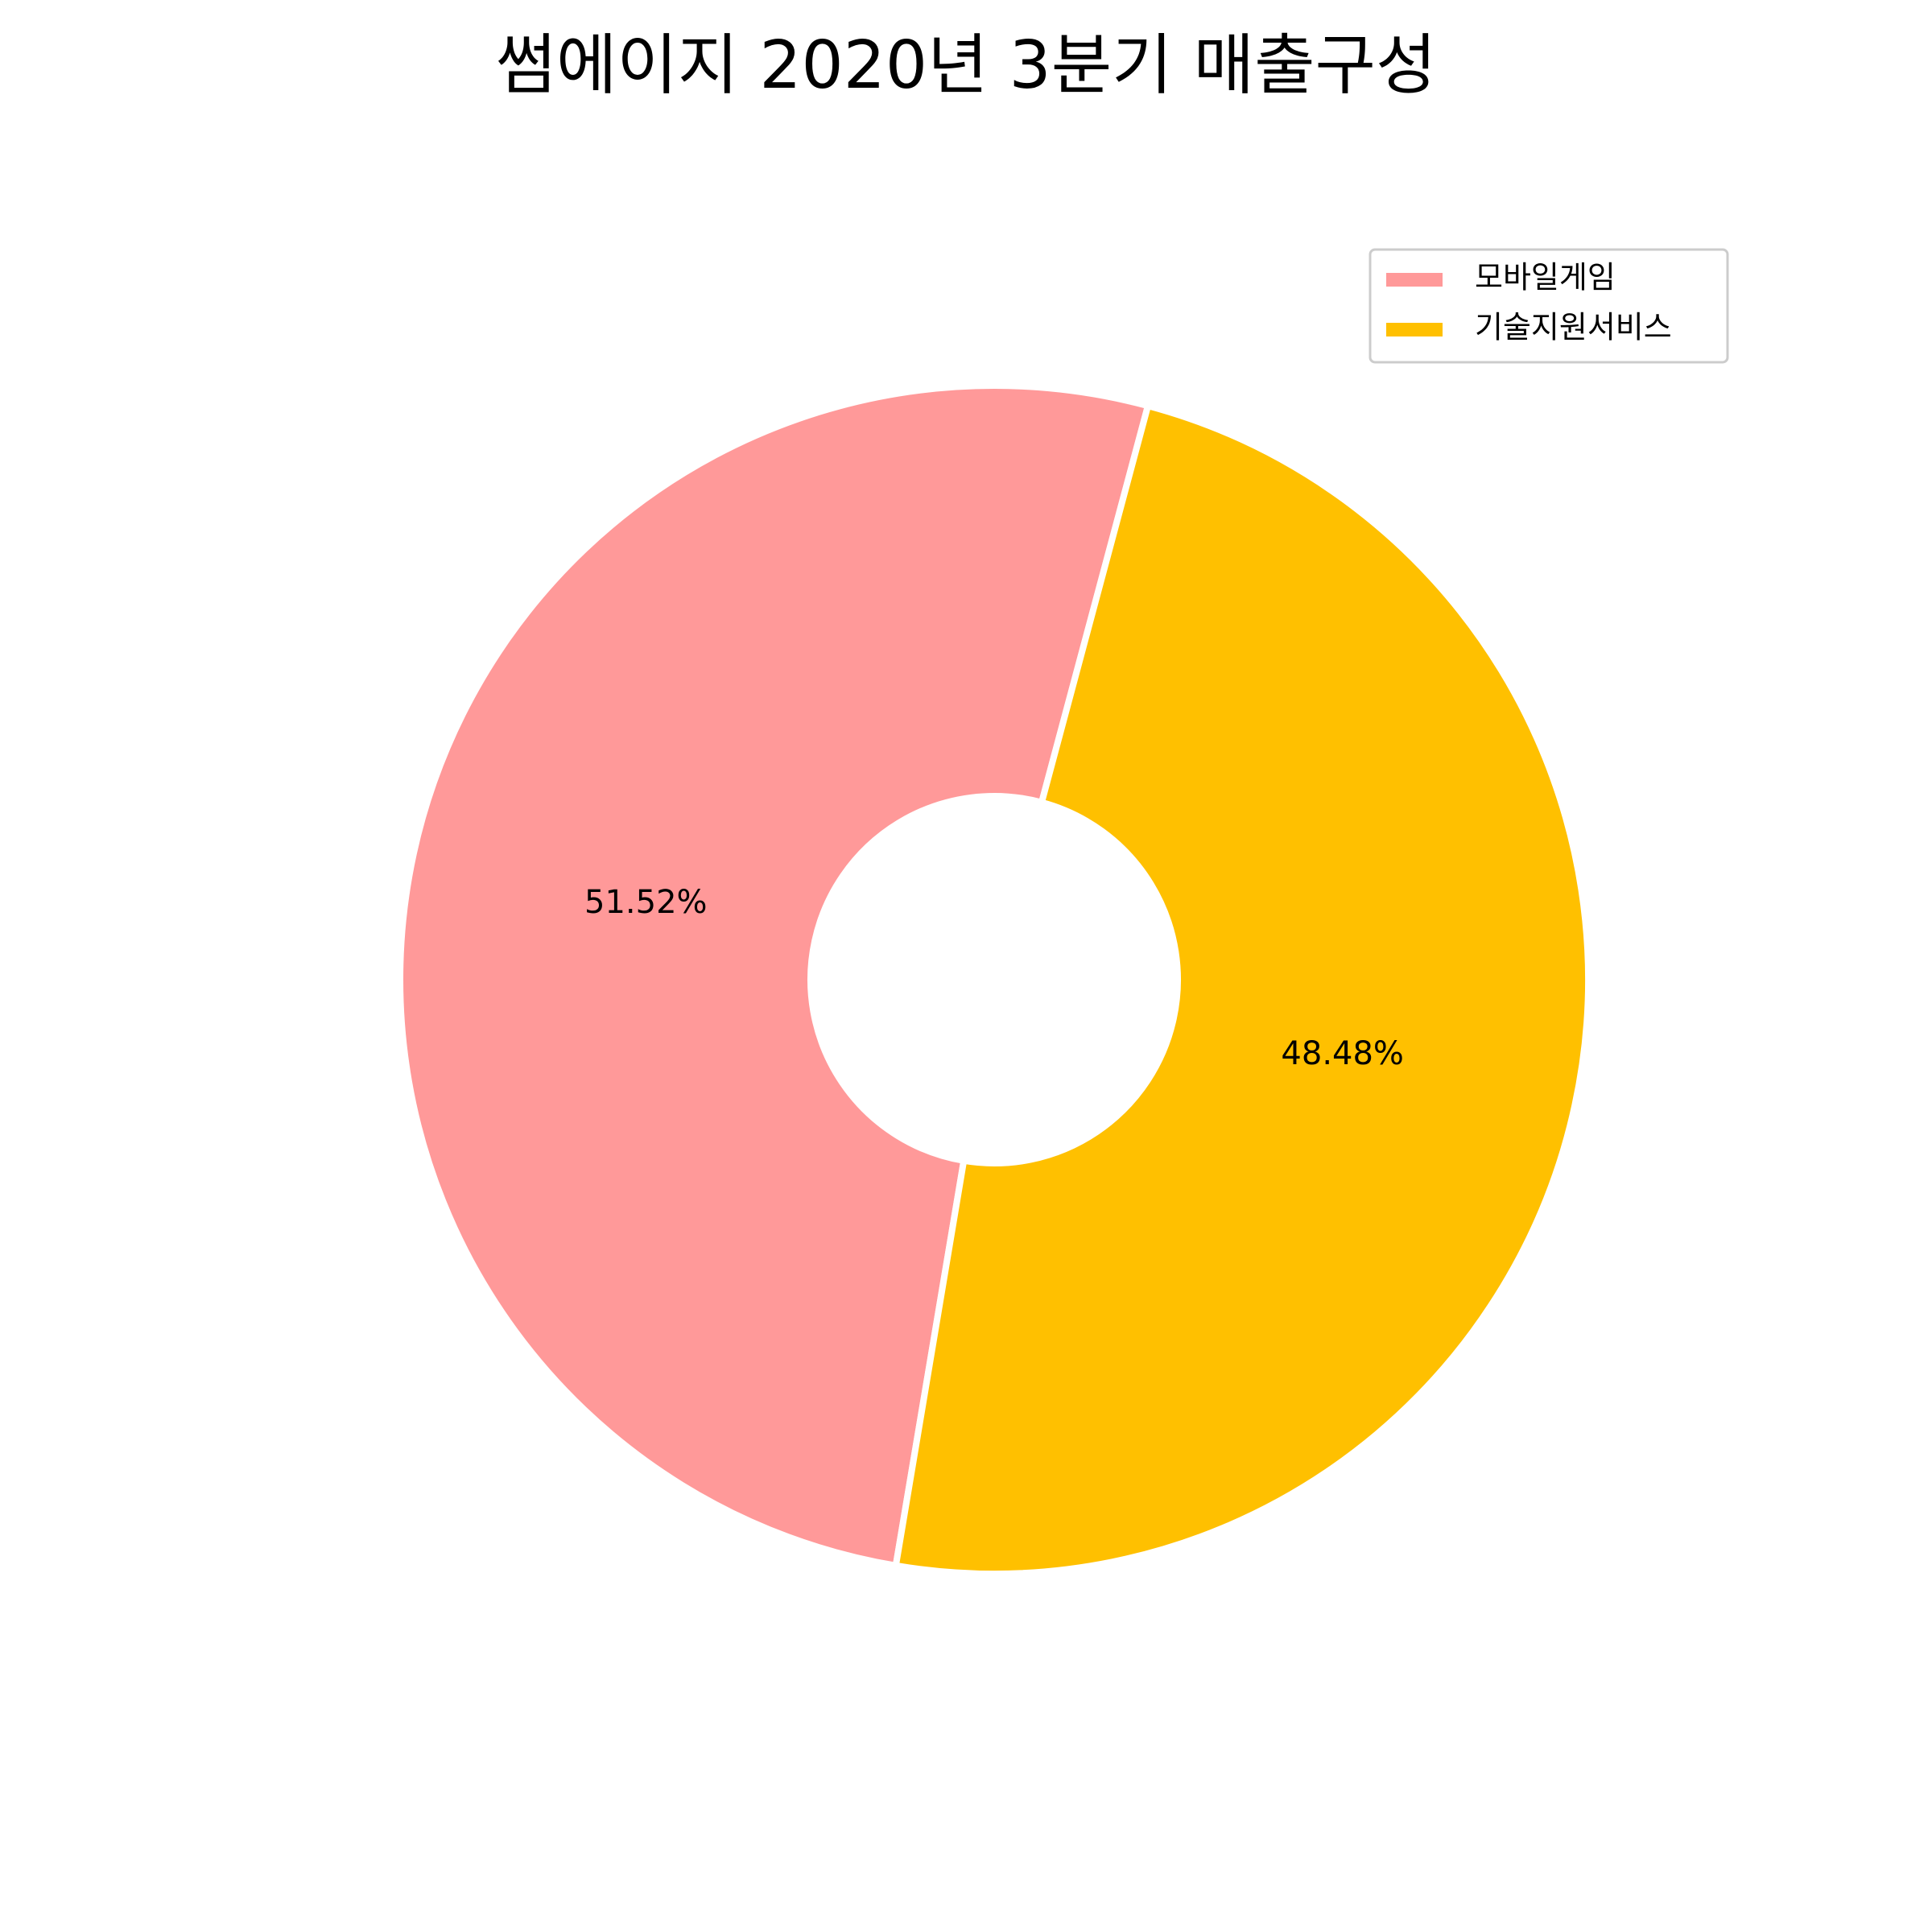 Image resolution: width=1932 pixels, height=1932 pixels. I want to click on legend-label-2: 기술지원서비스, so click(1573, 327).